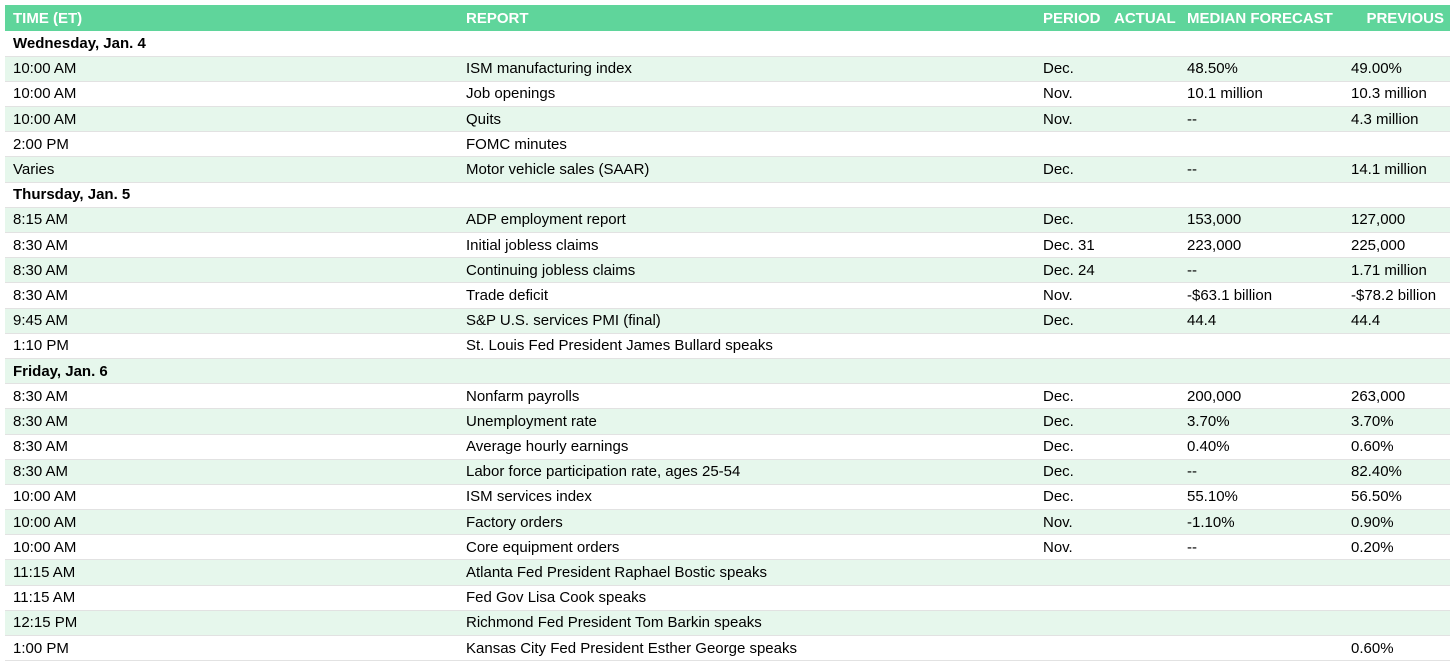 This screenshot has width=1456, height=672. I want to click on cell-report: Factory orders, so click(746, 522).